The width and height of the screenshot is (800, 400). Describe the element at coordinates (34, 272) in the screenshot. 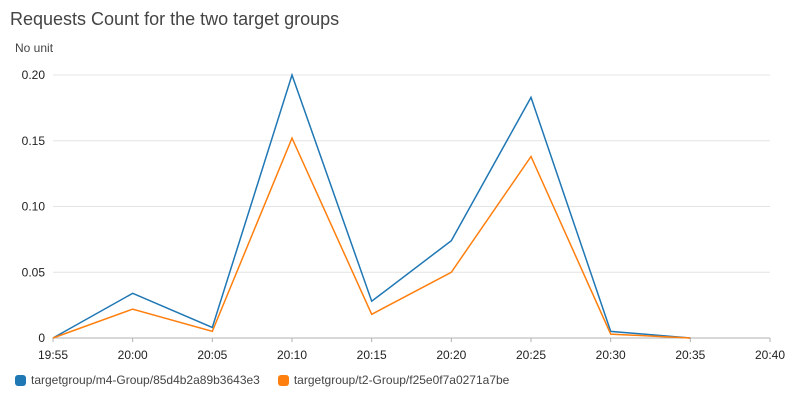

I see `y-tick-label: 0.05` at that location.